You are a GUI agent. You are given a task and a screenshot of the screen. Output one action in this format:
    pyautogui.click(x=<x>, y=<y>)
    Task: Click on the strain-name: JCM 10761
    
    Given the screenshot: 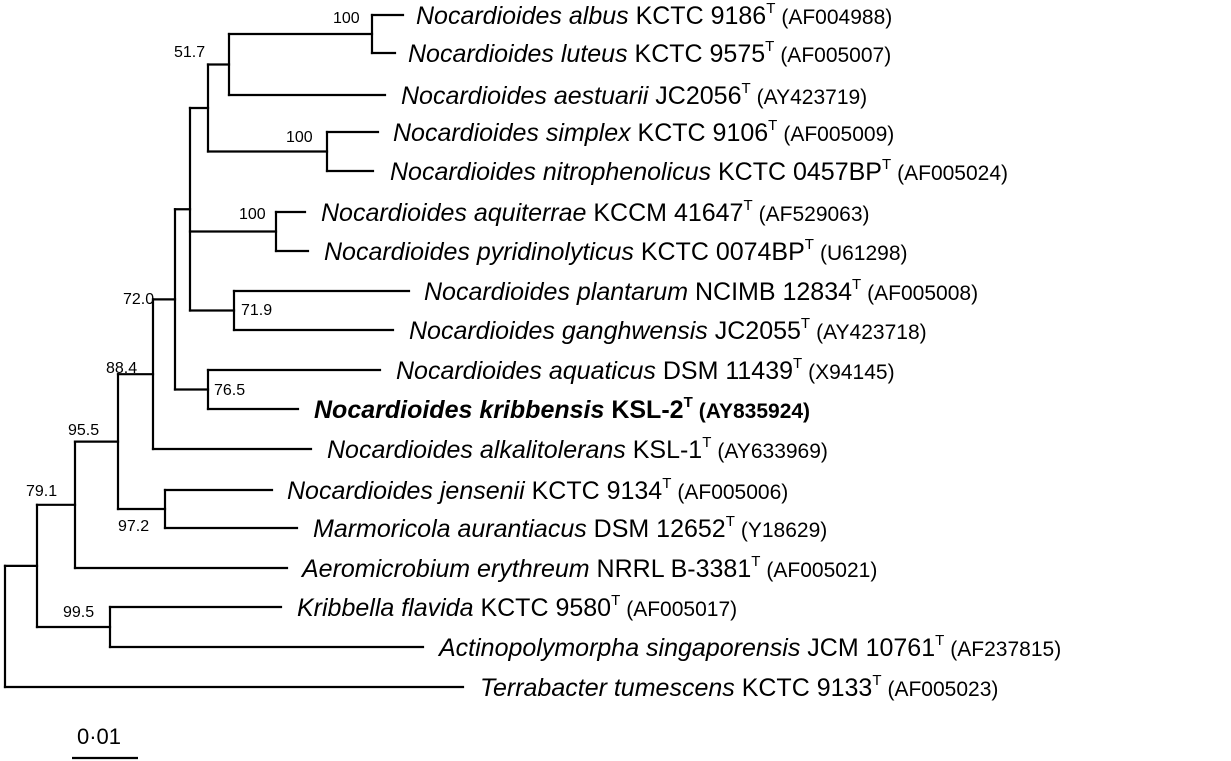 What is the action you would take?
    pyautogui.click(x=867, y=648)
    